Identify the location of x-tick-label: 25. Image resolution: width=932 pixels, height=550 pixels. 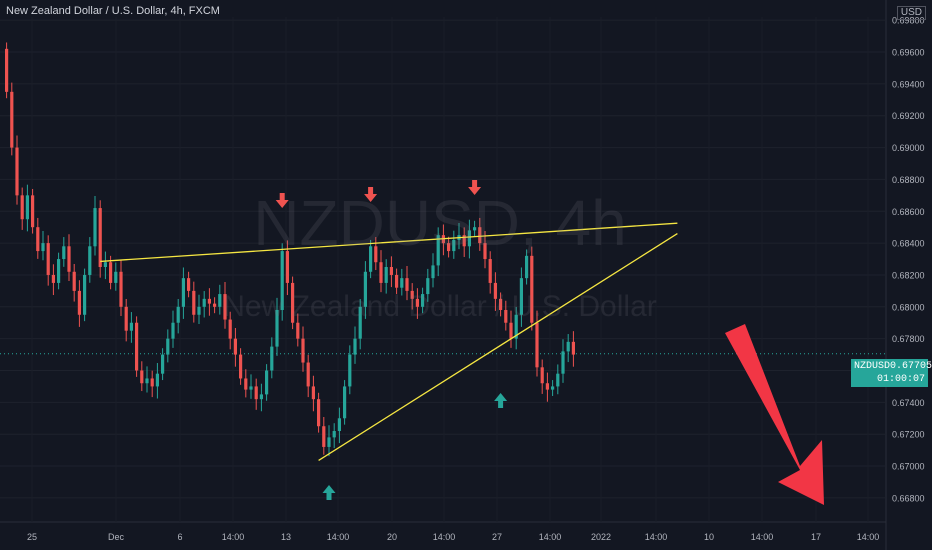
(32, 537).